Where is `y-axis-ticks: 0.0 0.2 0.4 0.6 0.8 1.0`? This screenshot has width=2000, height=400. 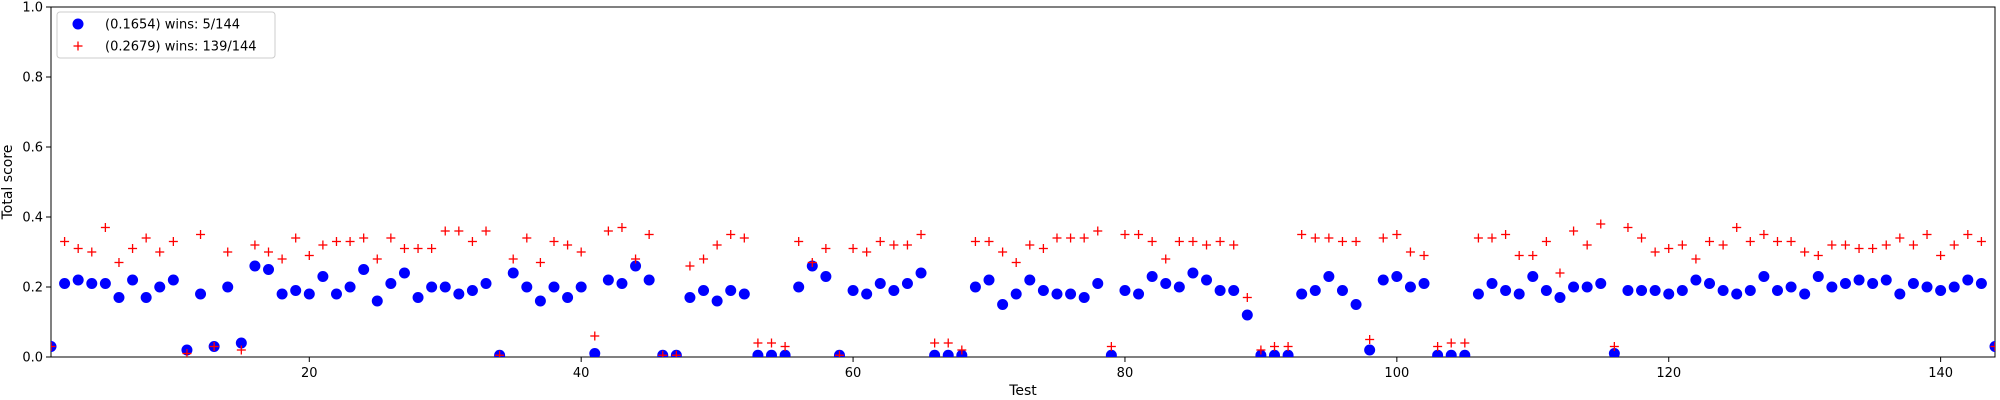 y-axis-ticks: 0.0 0.2 0.4 0.6 0.8 1.0 is located at coordinates (36, 183).